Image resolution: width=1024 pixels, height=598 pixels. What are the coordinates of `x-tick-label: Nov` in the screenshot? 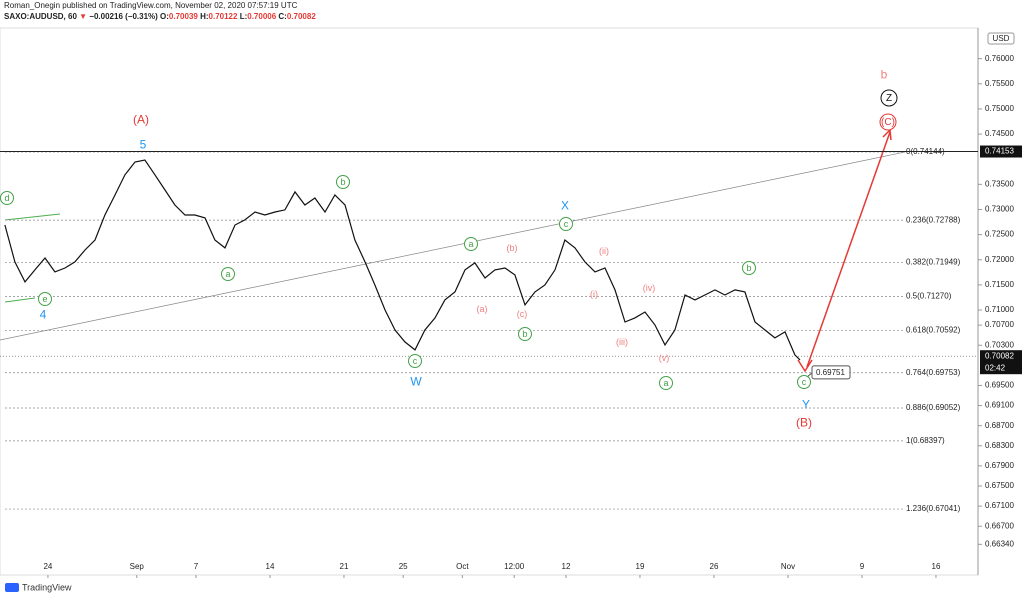 It's located at (788, 566).